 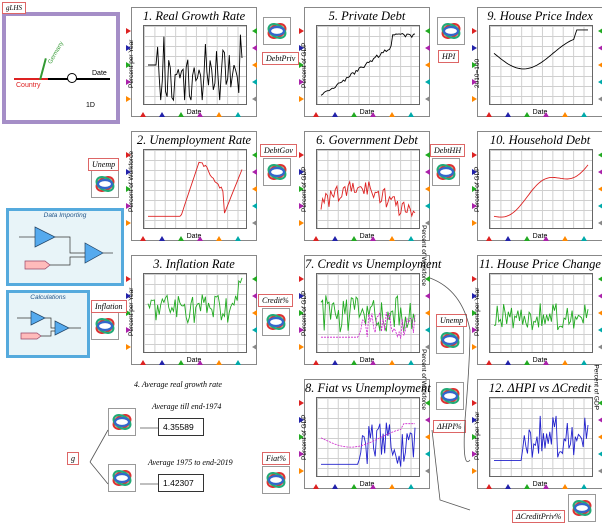 I want to click on panel-p6: 6. Government Debt Percent of GDP Date, so click(x=364, y=186).